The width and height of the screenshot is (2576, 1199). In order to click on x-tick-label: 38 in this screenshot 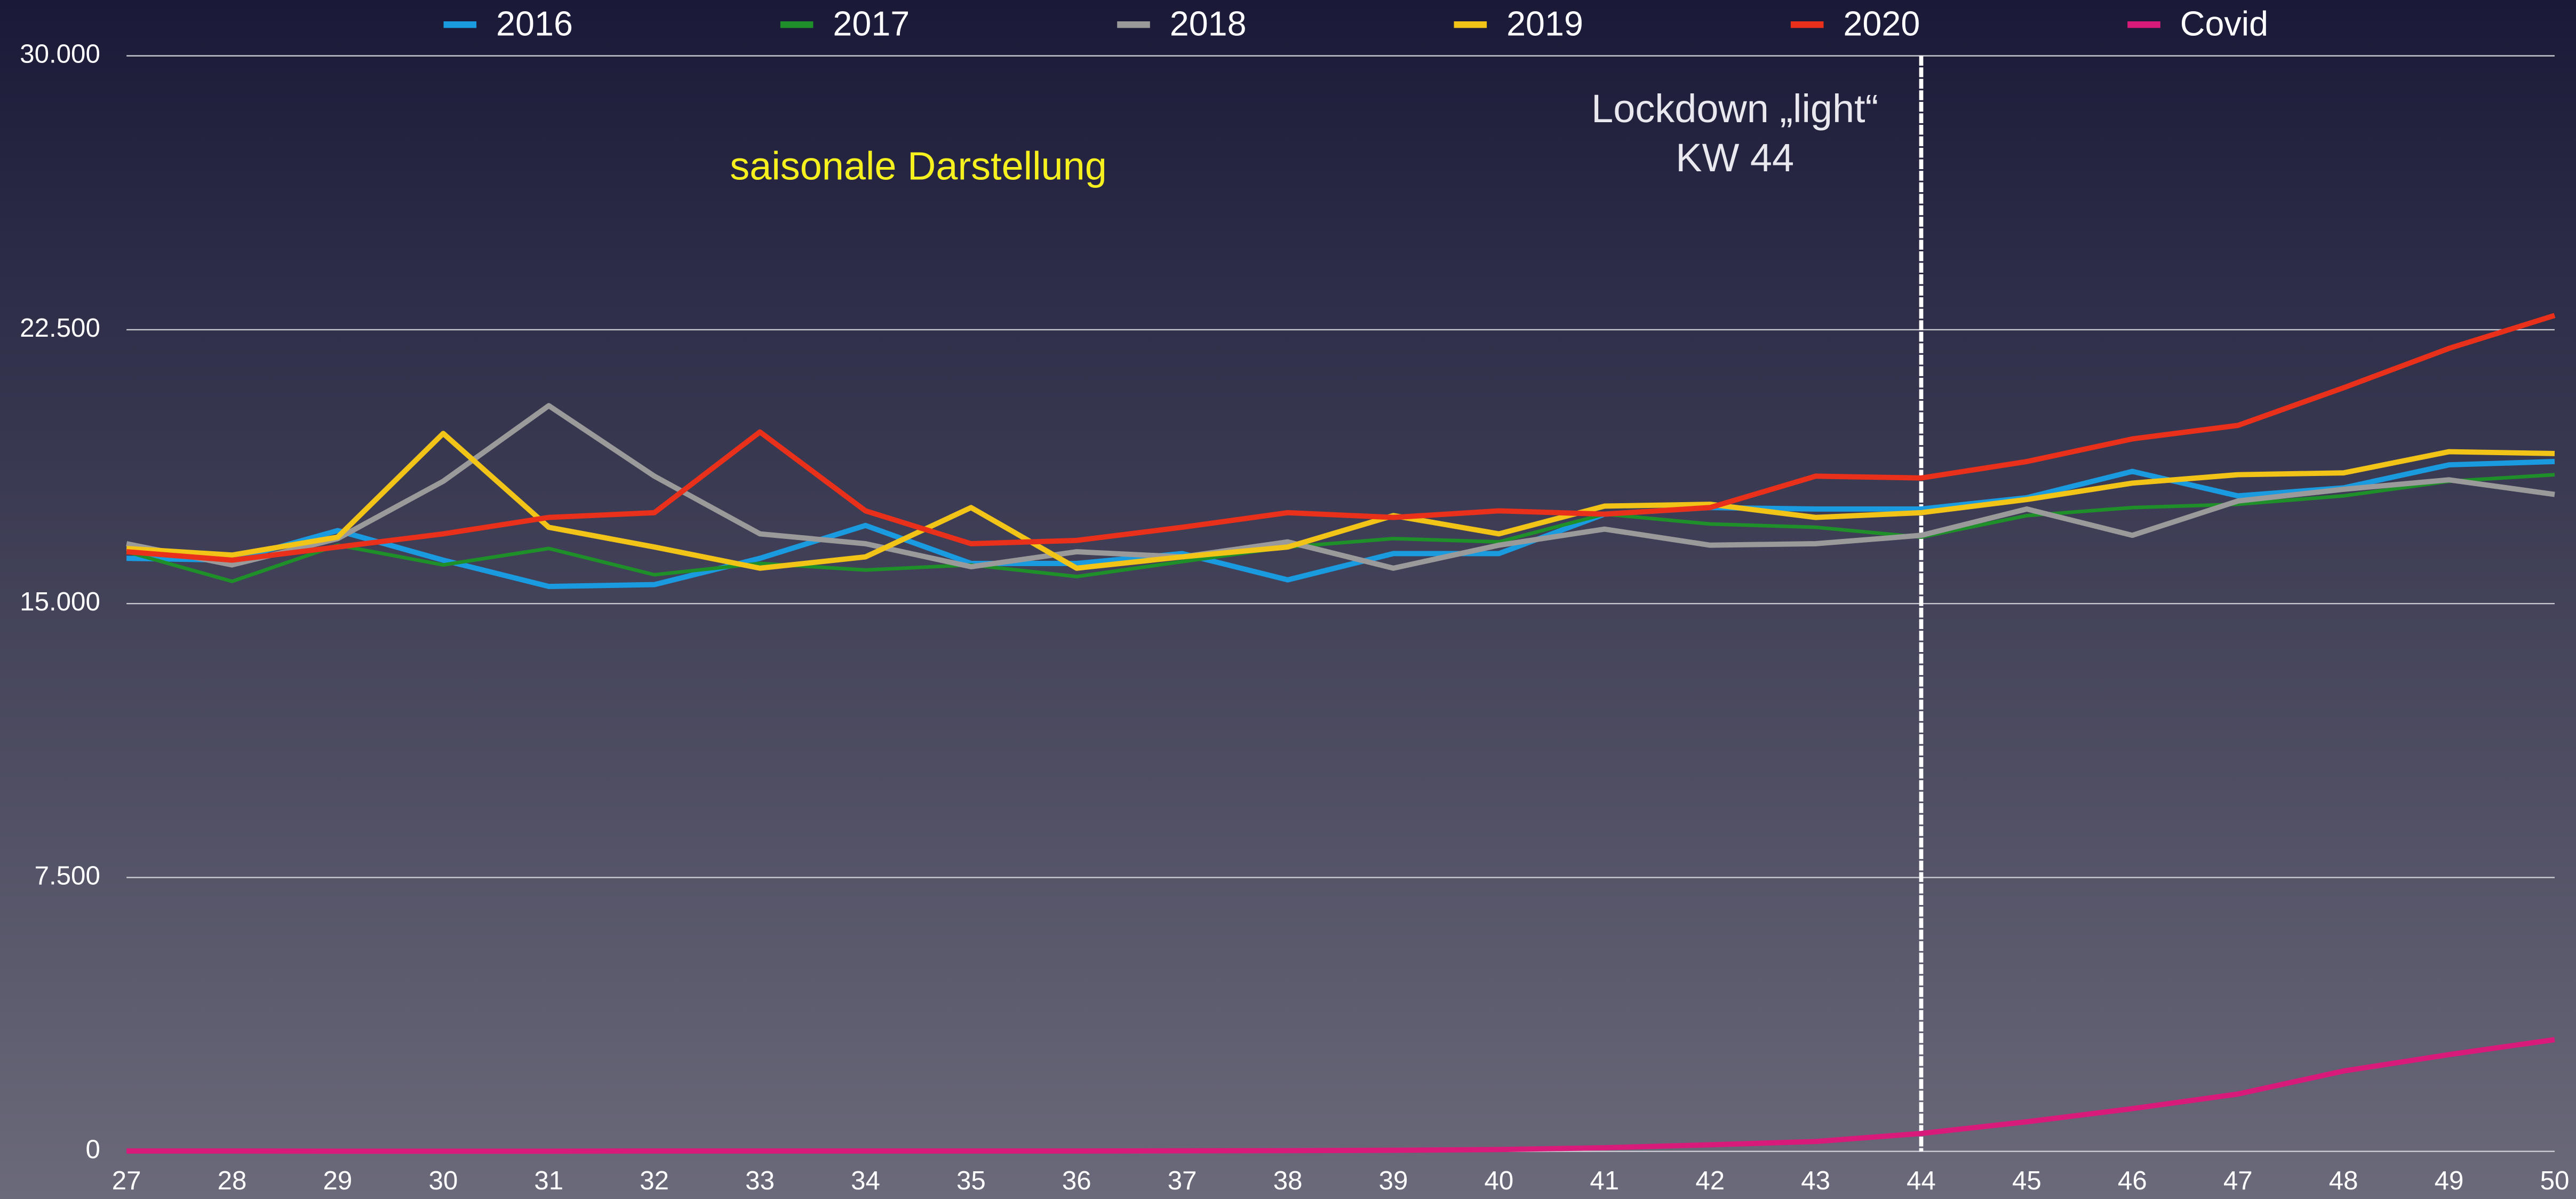, I will do `click(1288, 1180)`.